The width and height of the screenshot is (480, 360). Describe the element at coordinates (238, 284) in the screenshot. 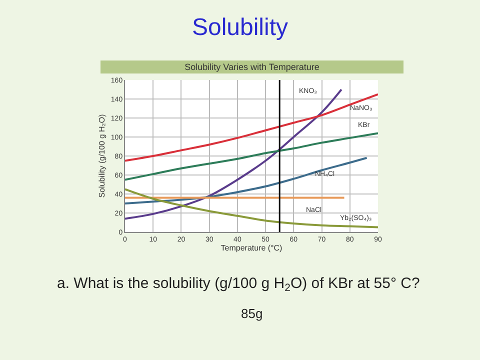

I see `text: a. What is the solubility (g/100 g H$_{2}$O) of KBr at 55° C?` at that location.